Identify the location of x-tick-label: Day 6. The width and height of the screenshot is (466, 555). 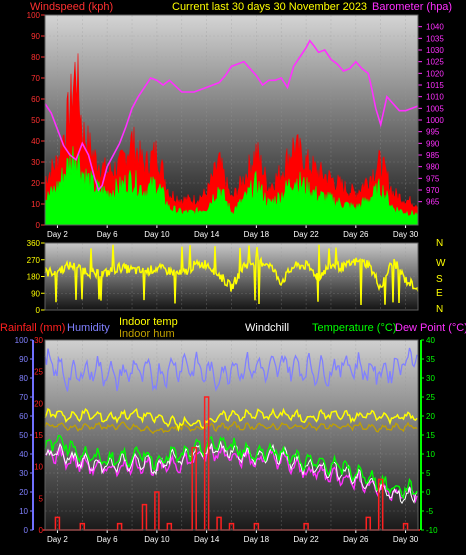
(107, 539).